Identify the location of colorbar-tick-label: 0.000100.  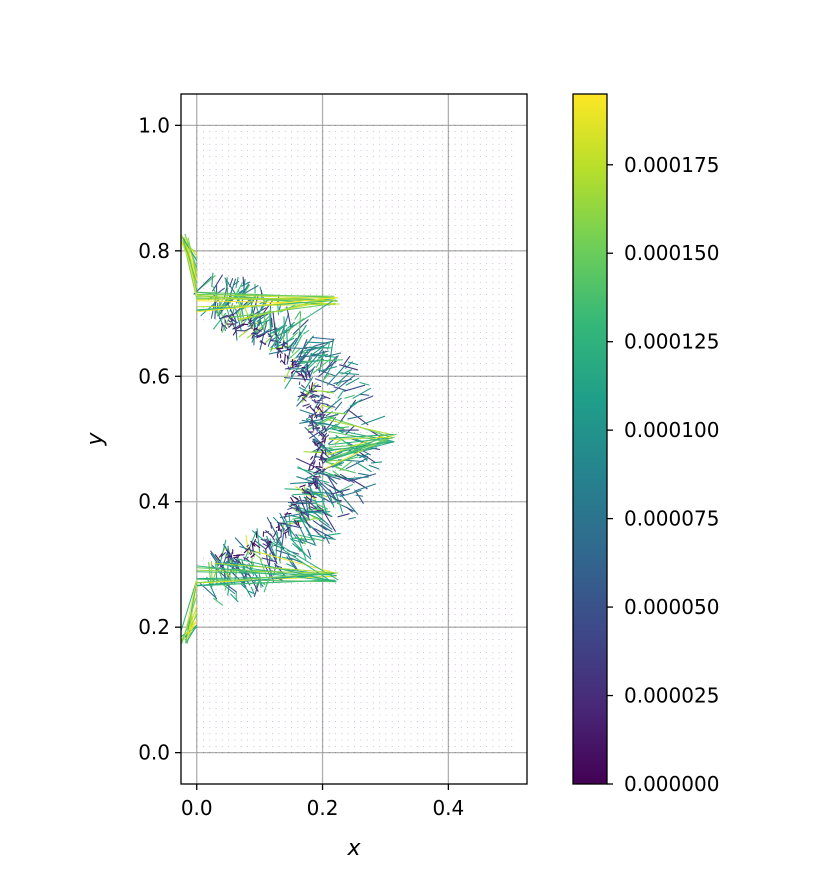
(671, 430).